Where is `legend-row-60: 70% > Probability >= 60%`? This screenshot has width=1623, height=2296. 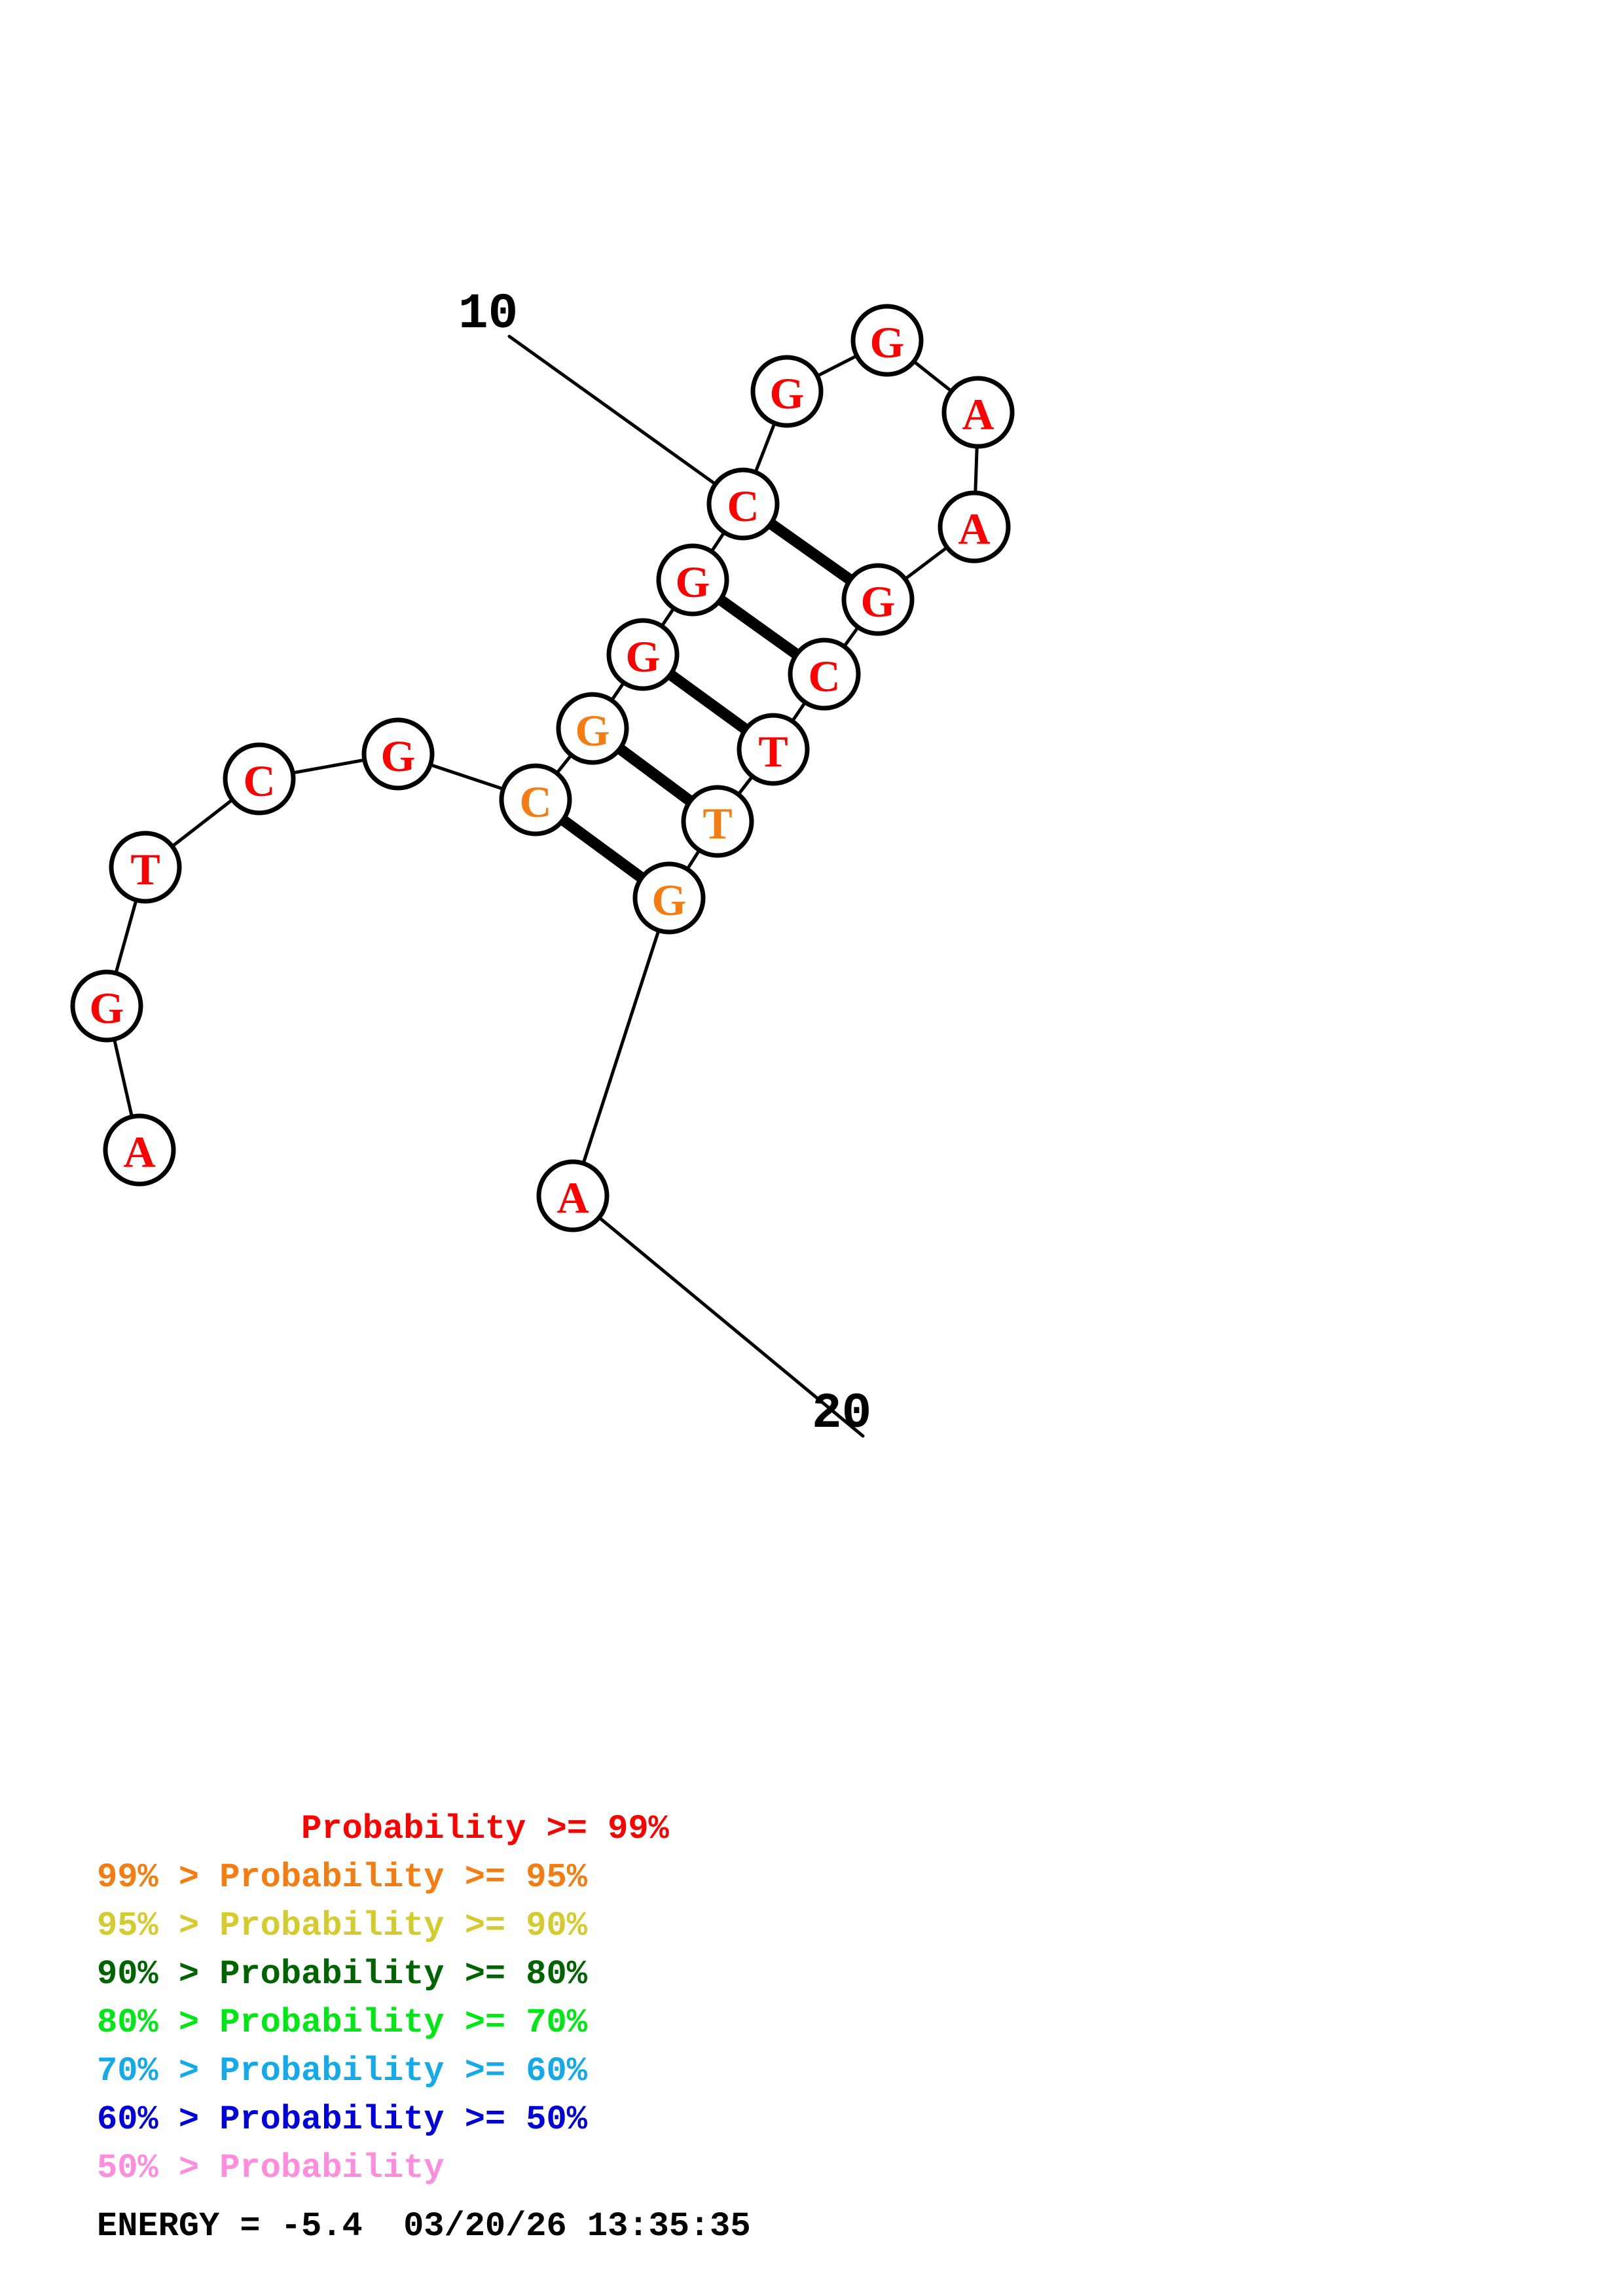
legend-row-60: 70% > Probability >= 60% is located at coordinates (342, 2071).